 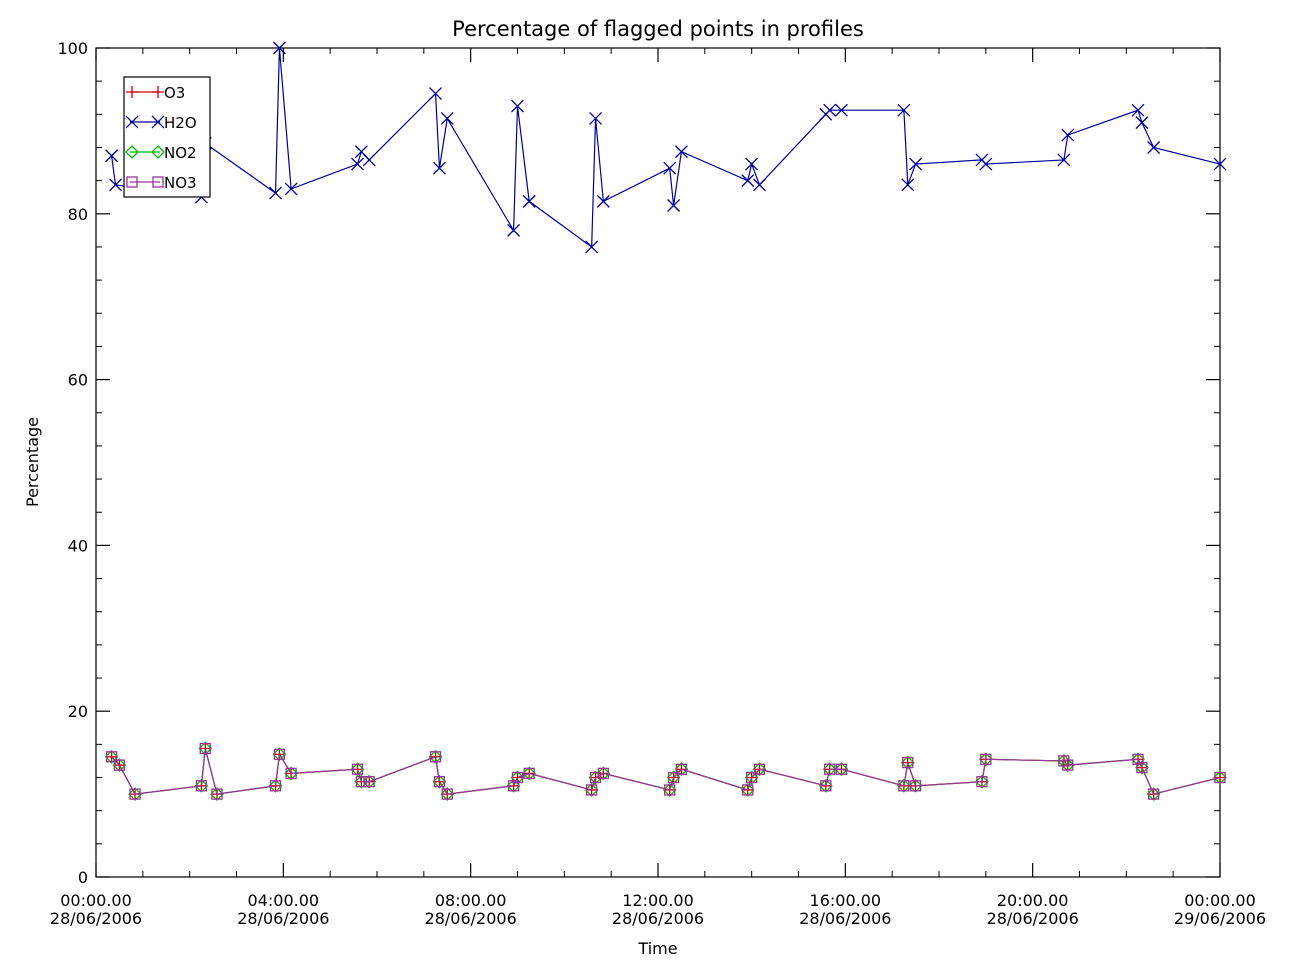 What do you see at coordinates (846, 900) in the screenshot?
I see `x-tick-time: 16:00.00` at bounding box center [846, 900].